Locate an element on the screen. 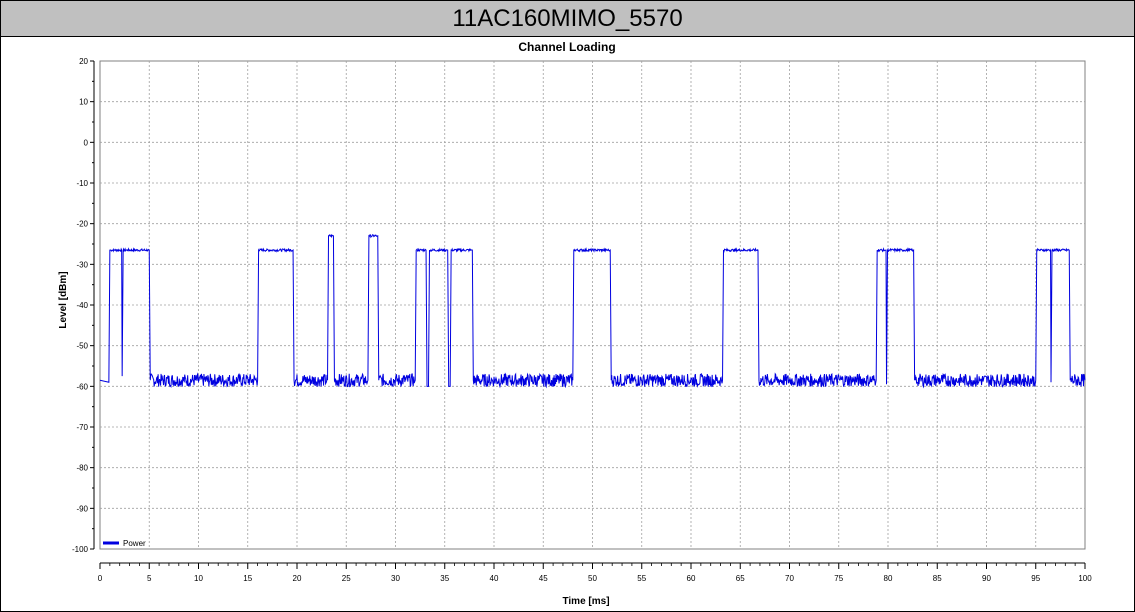 The width and height of the screenshot is (1135, 612). x-tick-label: 80 is located at coordinates (888, 578).